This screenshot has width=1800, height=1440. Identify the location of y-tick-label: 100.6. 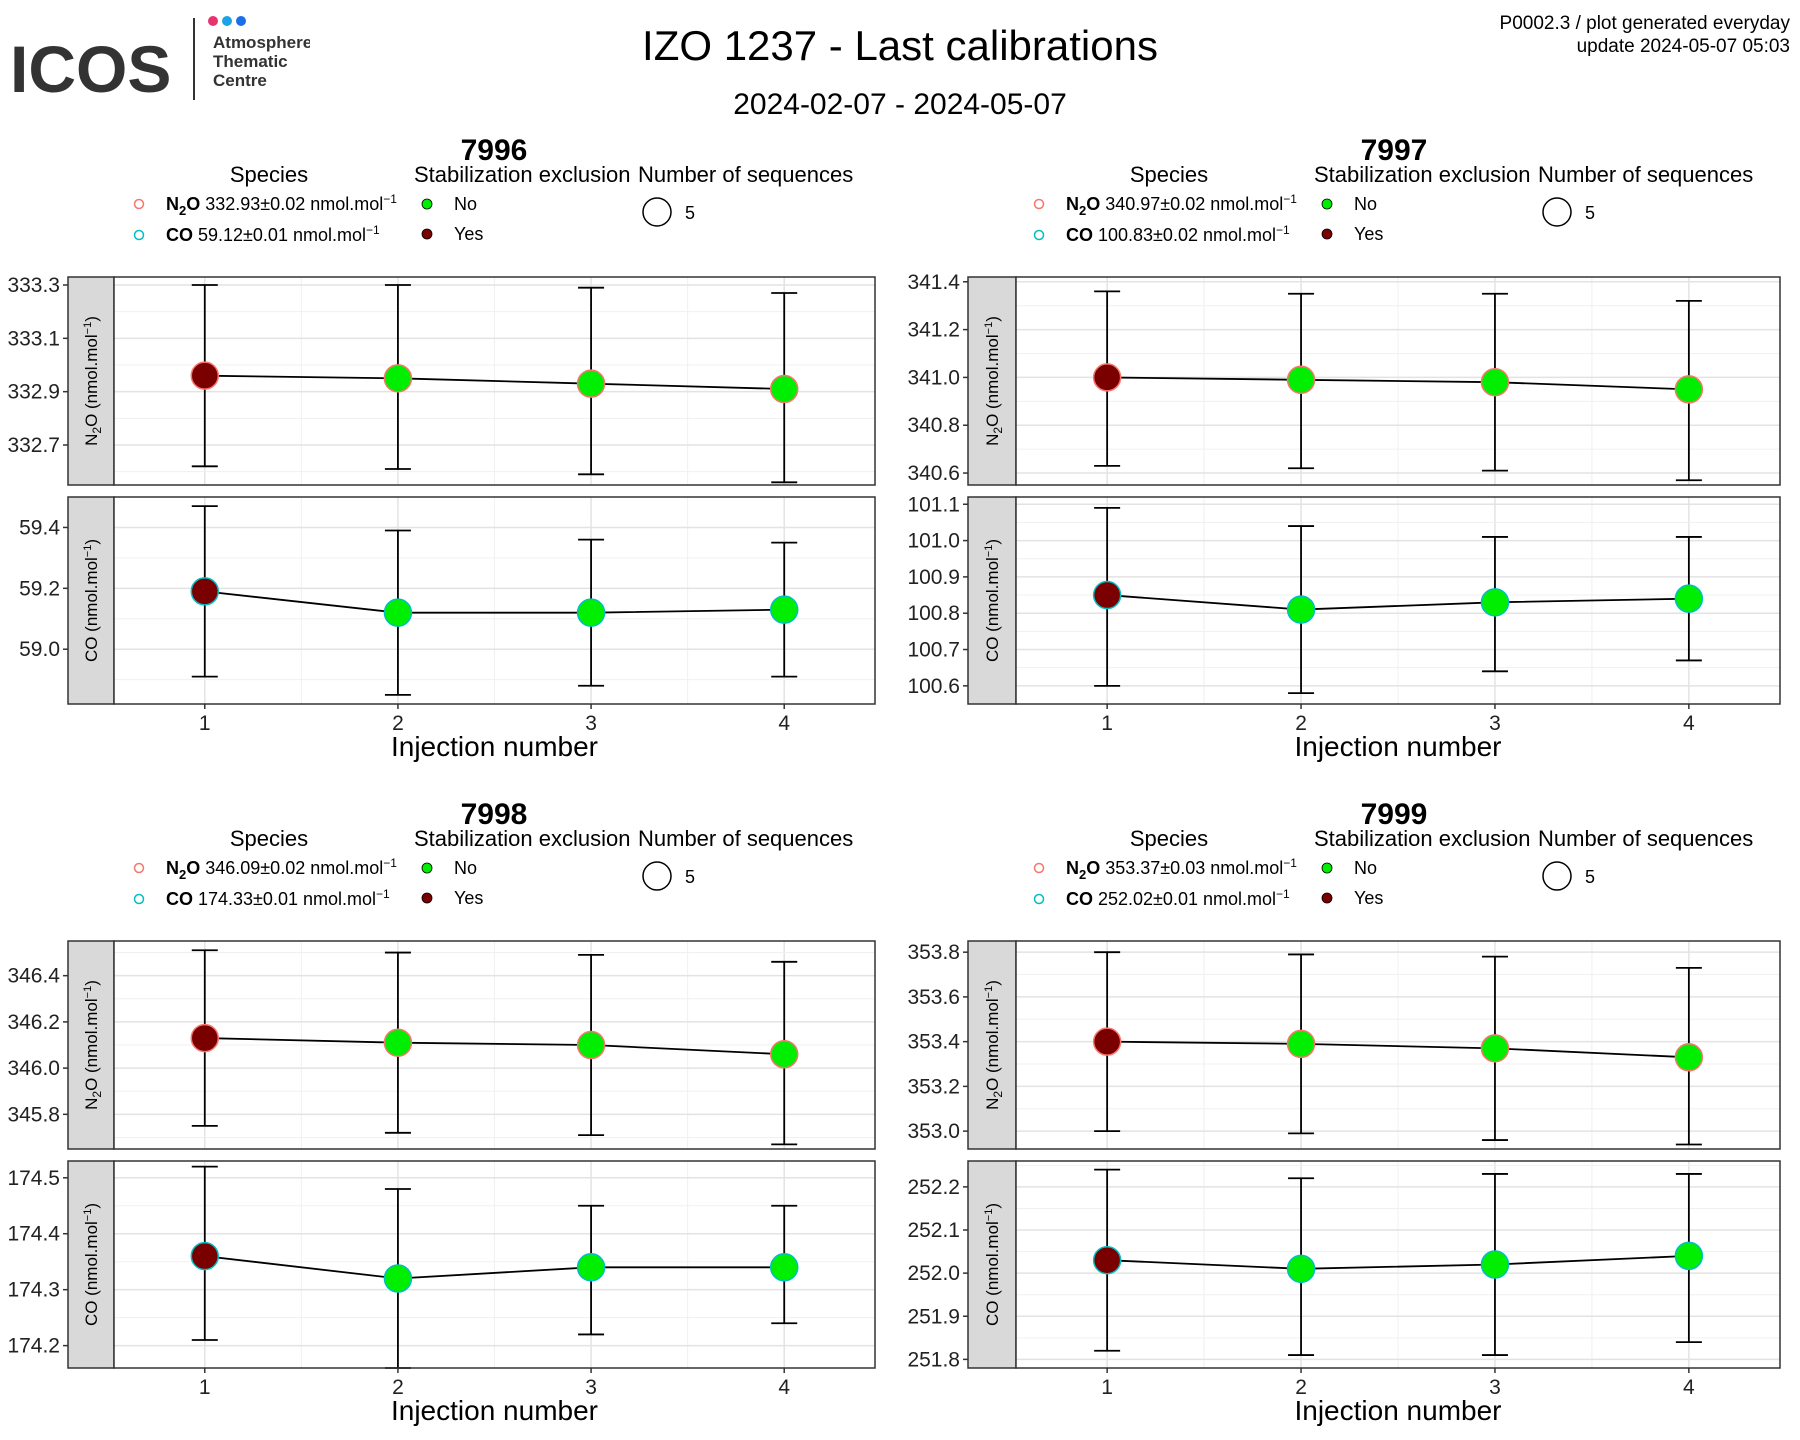
(933, 686).